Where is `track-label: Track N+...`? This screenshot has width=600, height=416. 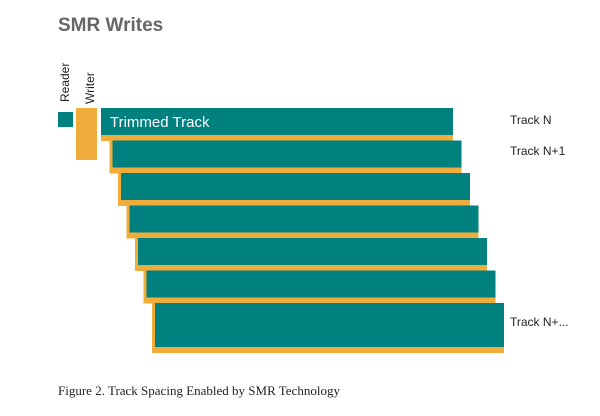
track-label: Track N+... is located at coordinates (539, 322).